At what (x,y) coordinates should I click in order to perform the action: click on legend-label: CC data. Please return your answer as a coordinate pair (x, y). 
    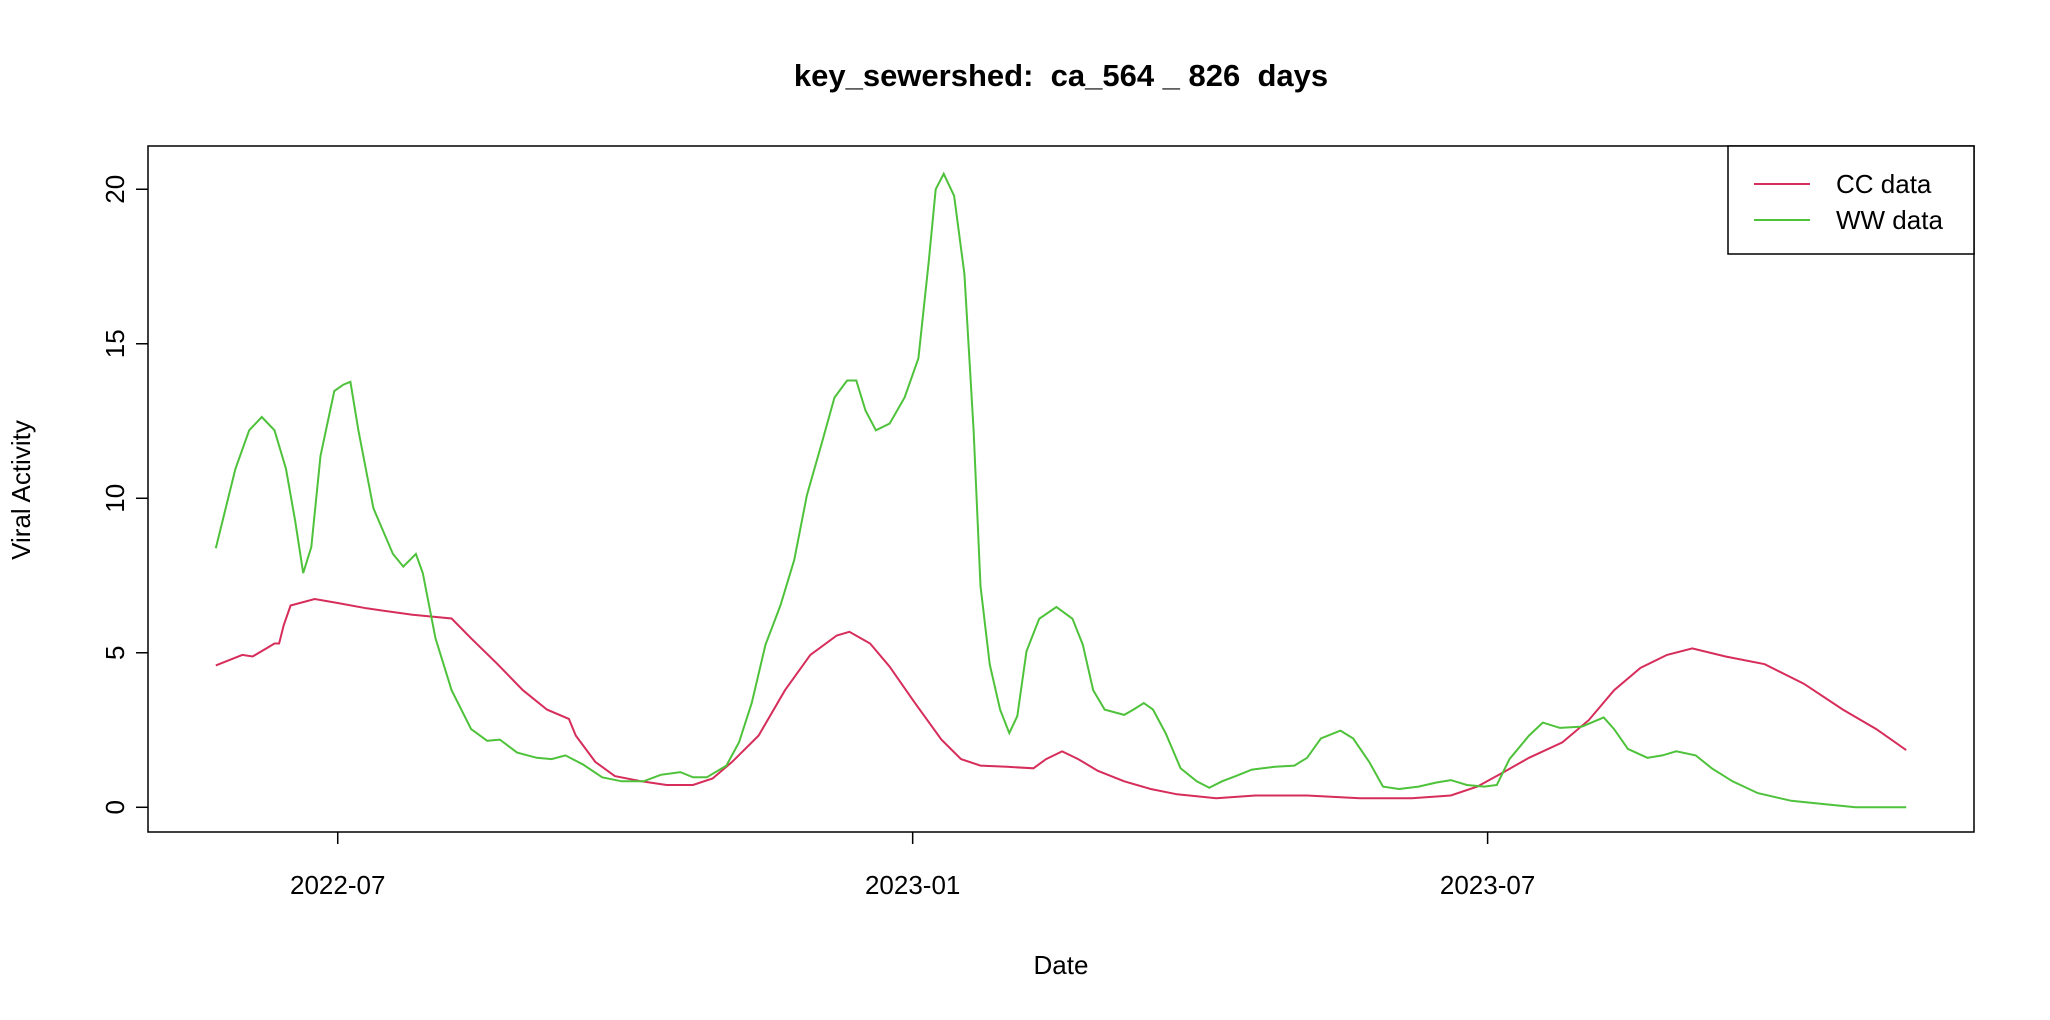
    Looking at the image, I should click on (1884, 184).